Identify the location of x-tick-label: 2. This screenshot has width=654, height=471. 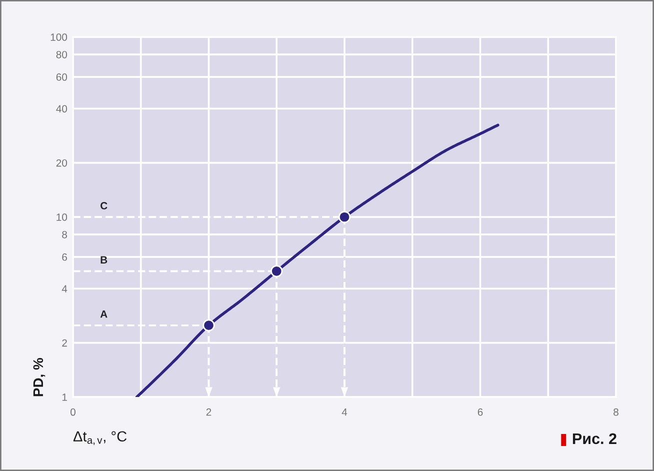
(209, 412).